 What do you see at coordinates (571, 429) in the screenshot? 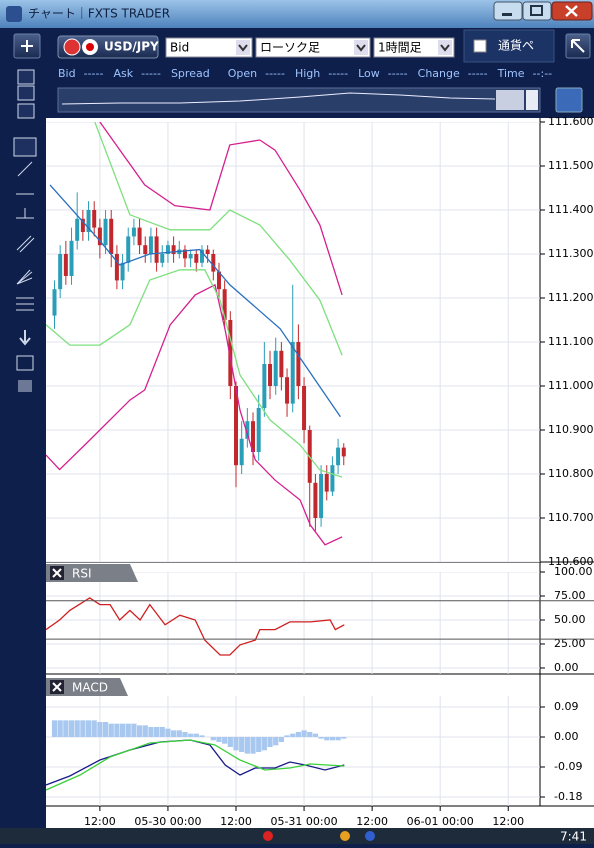
I see `y-tick-label: 110.900` at bounding box center [571, 429].